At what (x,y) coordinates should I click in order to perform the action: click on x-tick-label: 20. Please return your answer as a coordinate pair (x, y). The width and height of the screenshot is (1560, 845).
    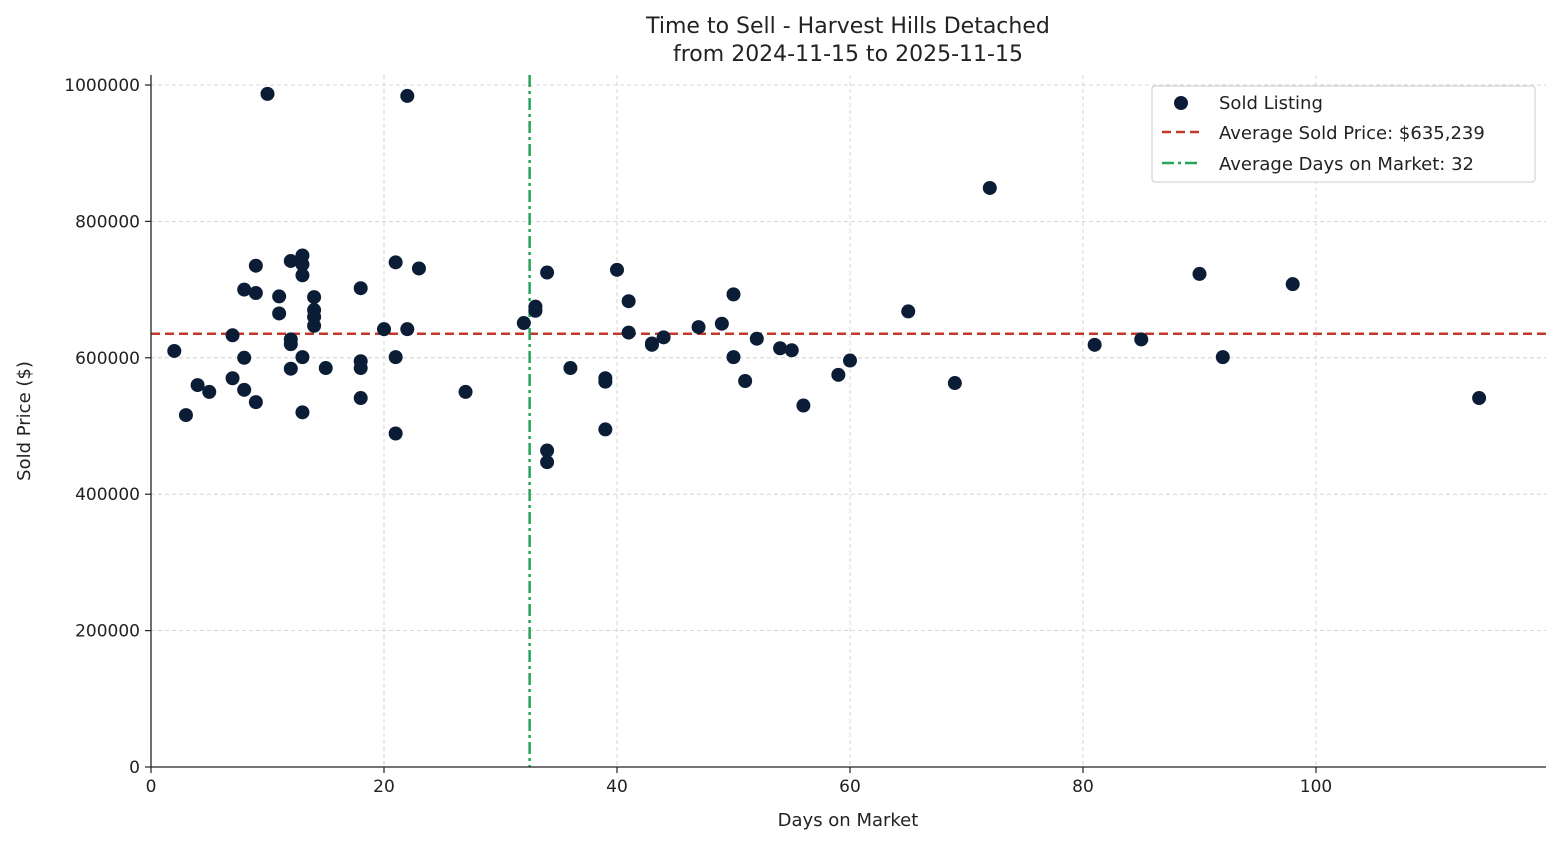
    Looking at the image, I should click on (384, 787).